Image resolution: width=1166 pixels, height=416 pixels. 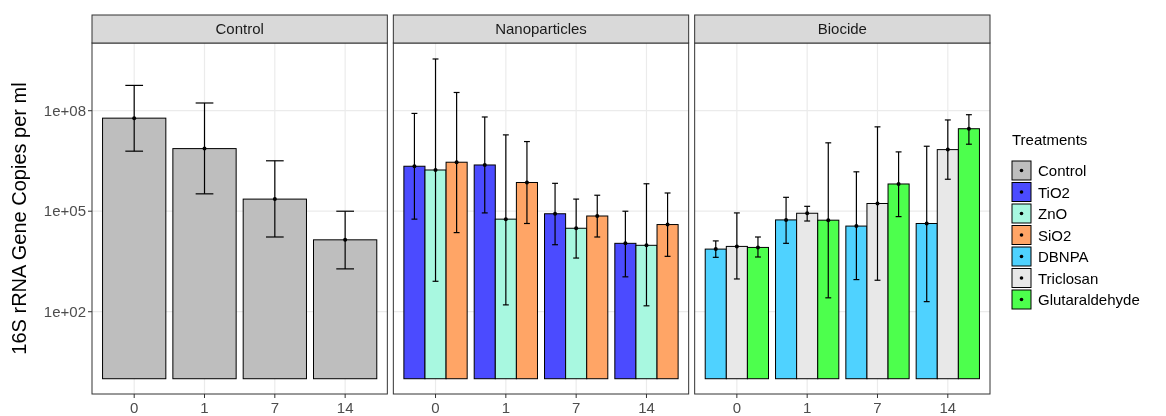 What do you see at coordinates (64, 110) in the screenshot?
I see `y-tick-label: 1e+08` at bounding box center [64, 110].